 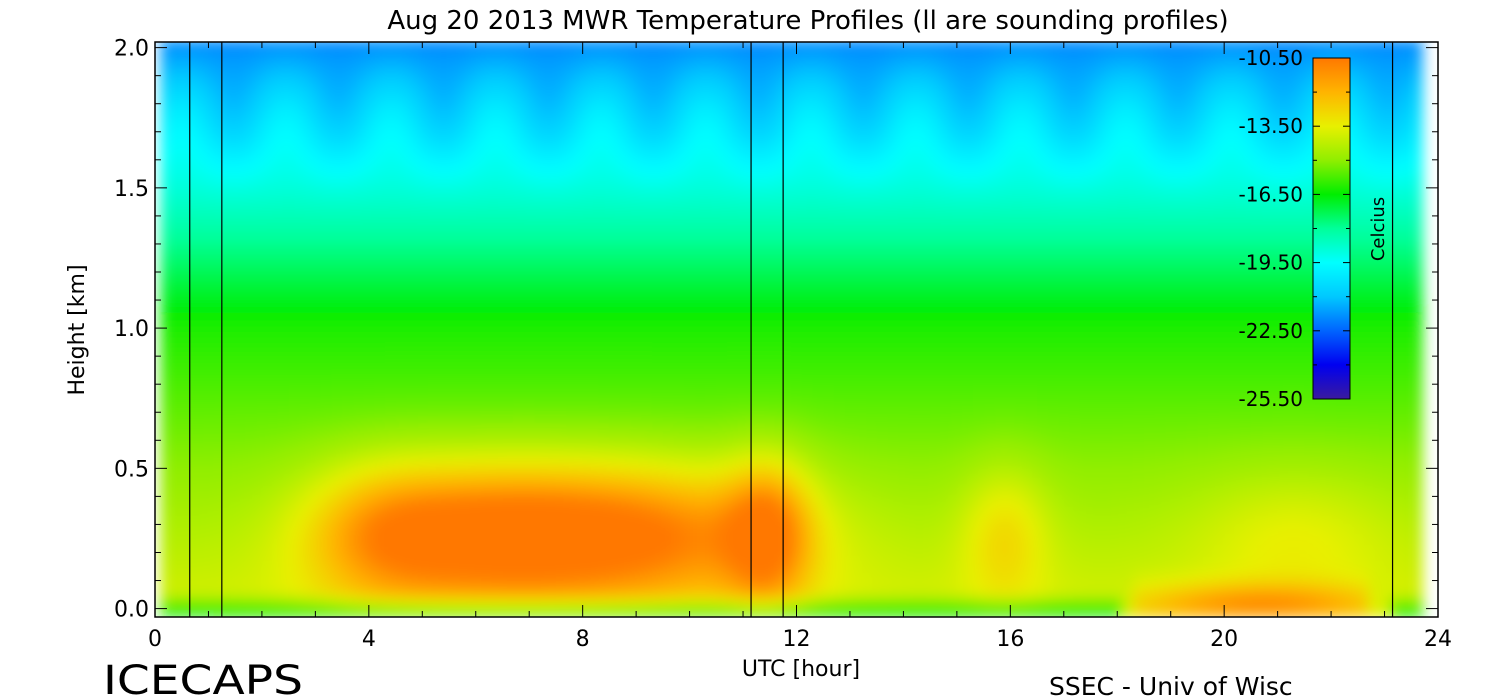 I want to click on y-tick-label: 2.0, so click(x=131, y=49).